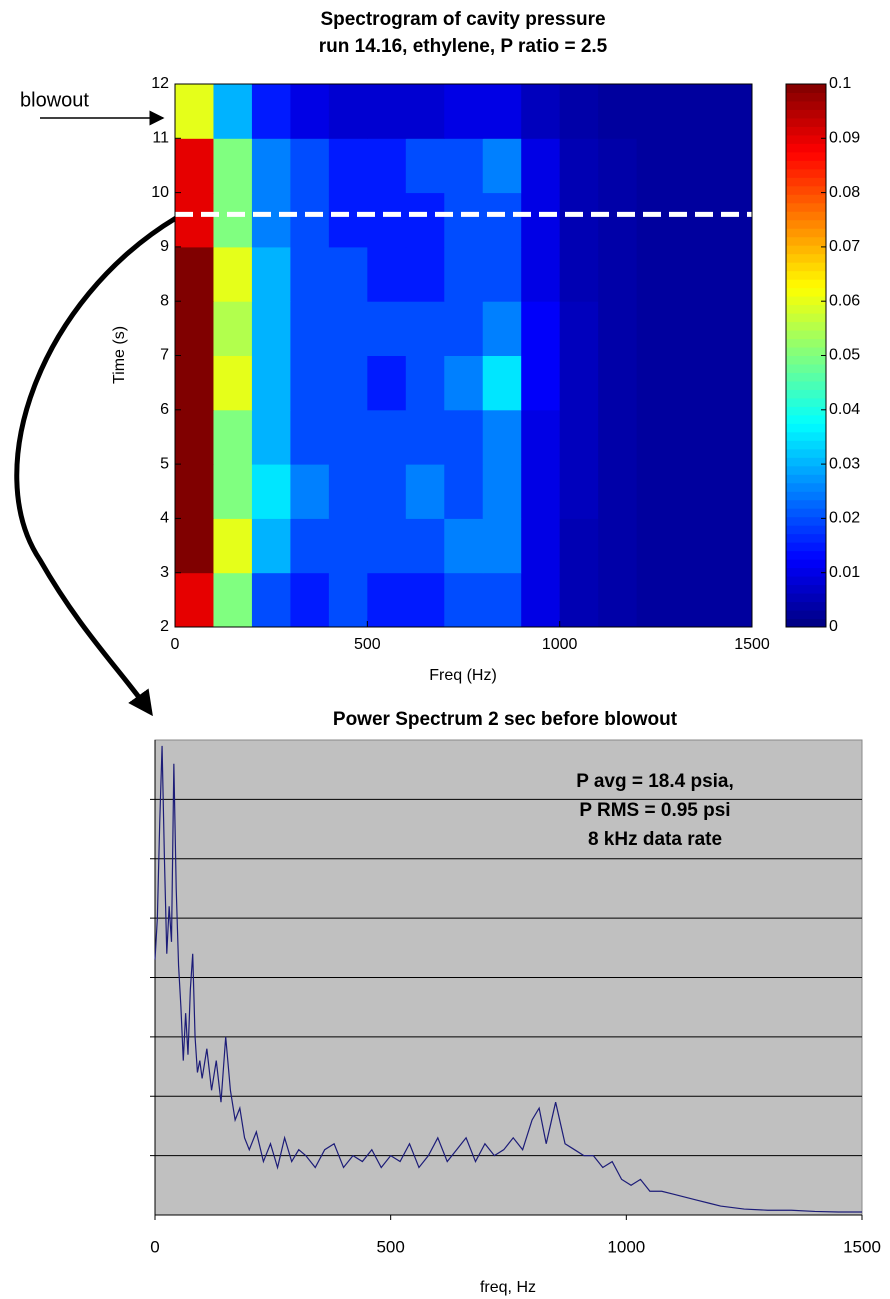  I want to click on y-tick-label: 6, so click(164, 409).